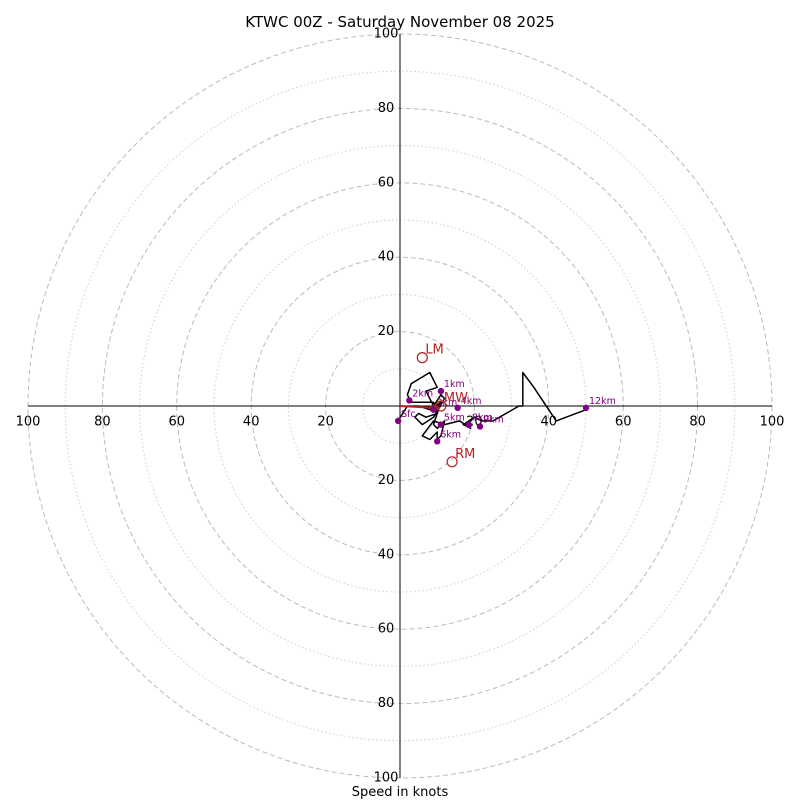 The width and height of the screenshot is (800, 800). I want to click on hodograph-trace, so click(492, 406).